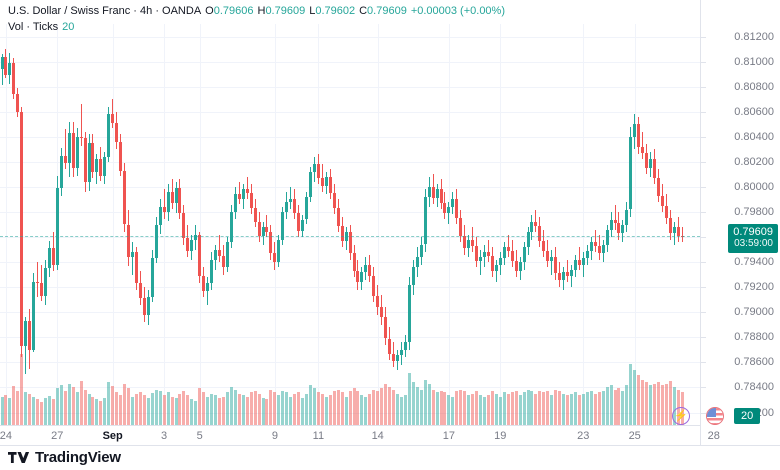 The height and width of the screenshot is (470, 780). I want to click on tradingview-brand: TradingView, so click(64, 457).